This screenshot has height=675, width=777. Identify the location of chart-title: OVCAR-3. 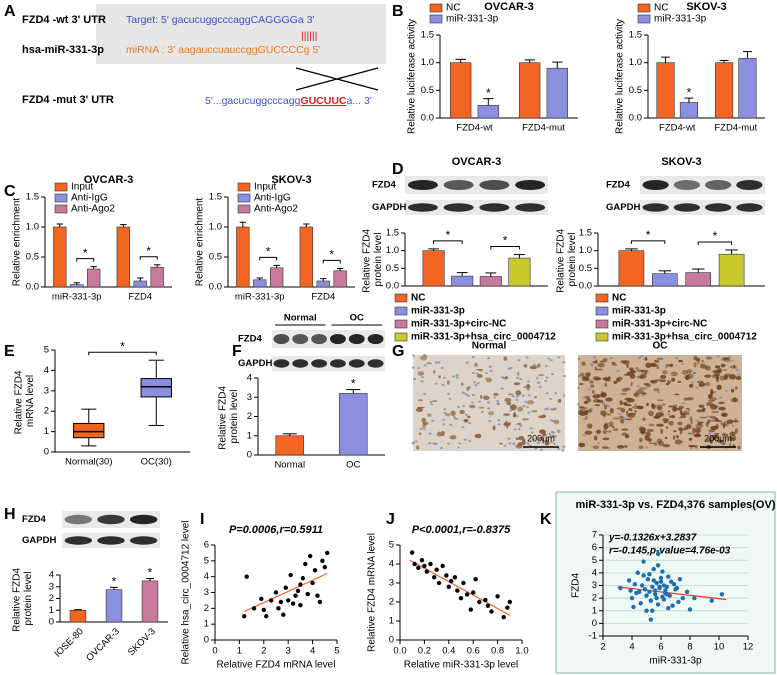
(509, 7).